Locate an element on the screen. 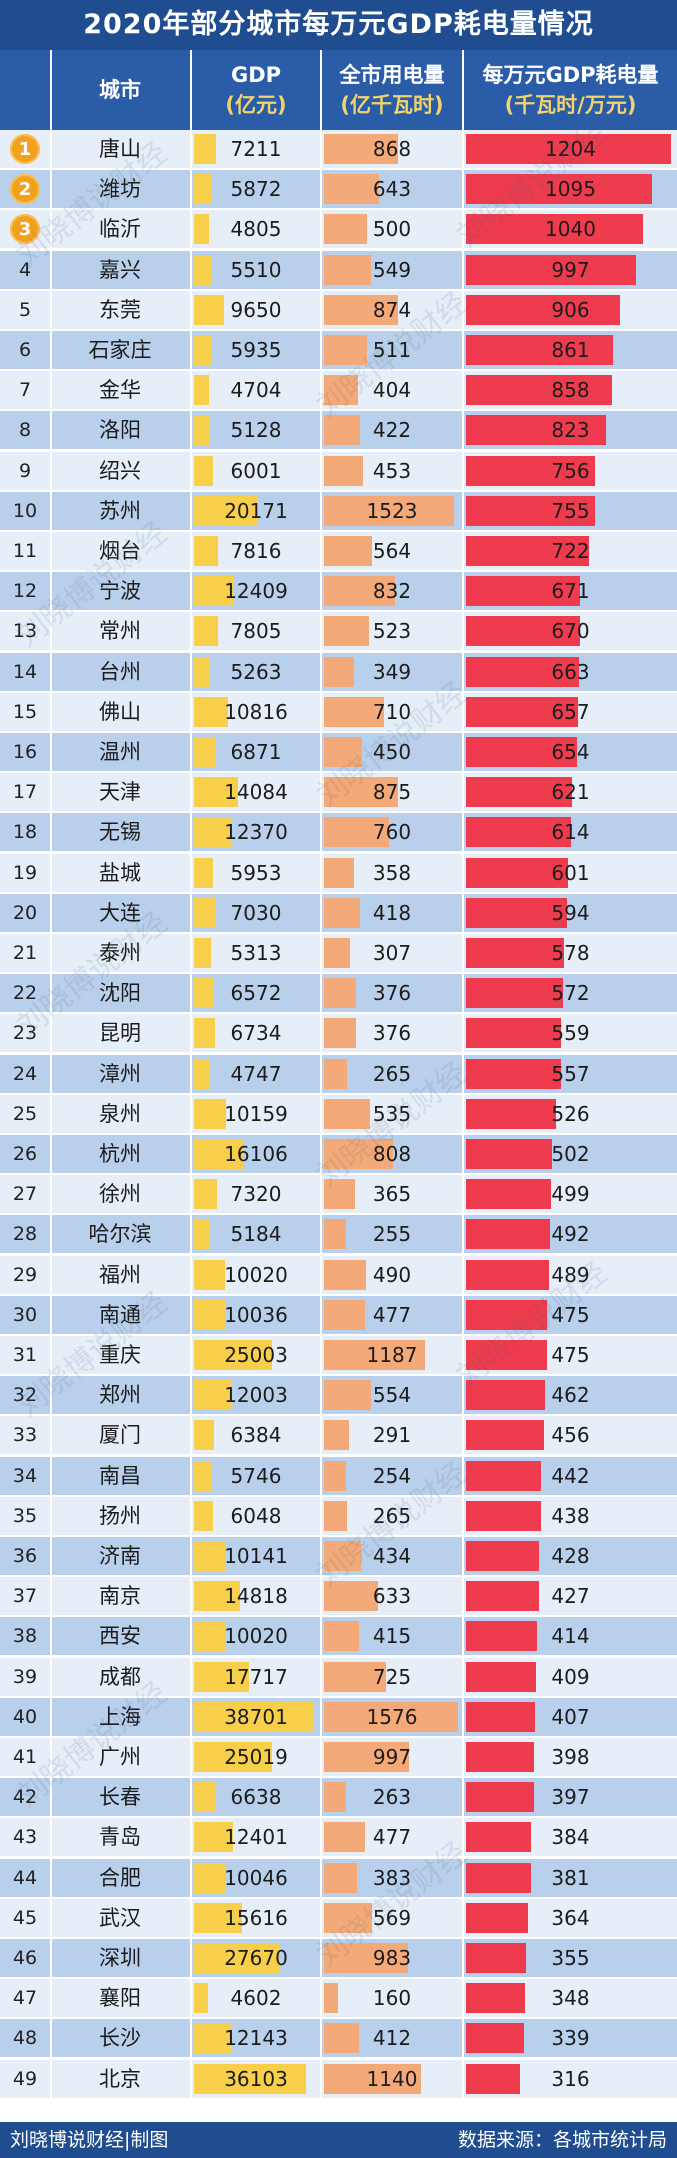 The image size is (677, 2158). gdp-value: 6001 is located at coordinates (256, 470).